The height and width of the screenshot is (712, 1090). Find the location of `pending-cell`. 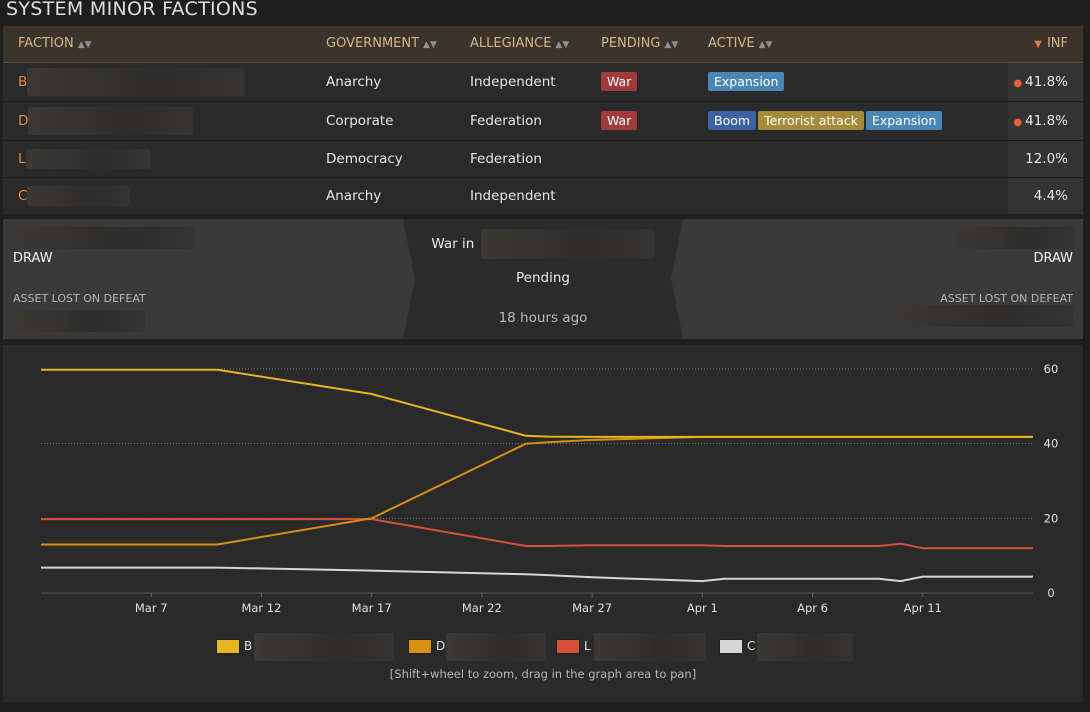

pending-cell is located at coordinates (639, 195).